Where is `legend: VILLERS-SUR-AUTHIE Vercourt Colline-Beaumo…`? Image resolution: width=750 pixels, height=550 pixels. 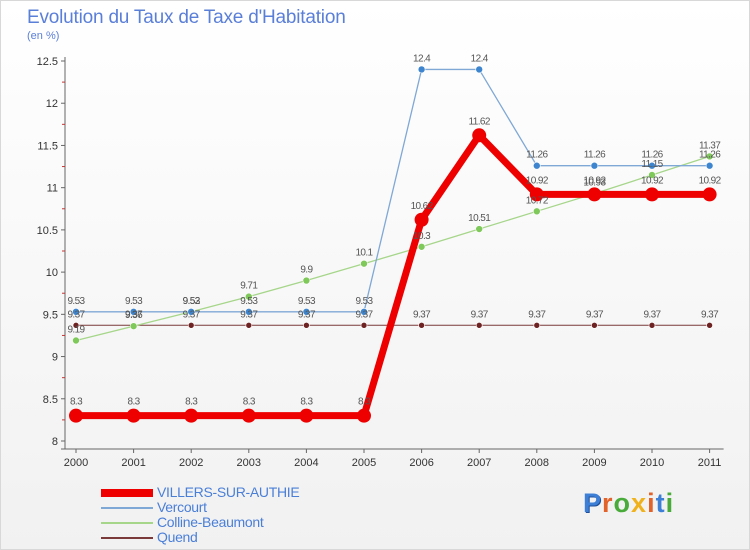 legend: VILLERS-SUR-AUTHIE Vercourt Colline-Beaumo… is located at coordinates (231, 514).